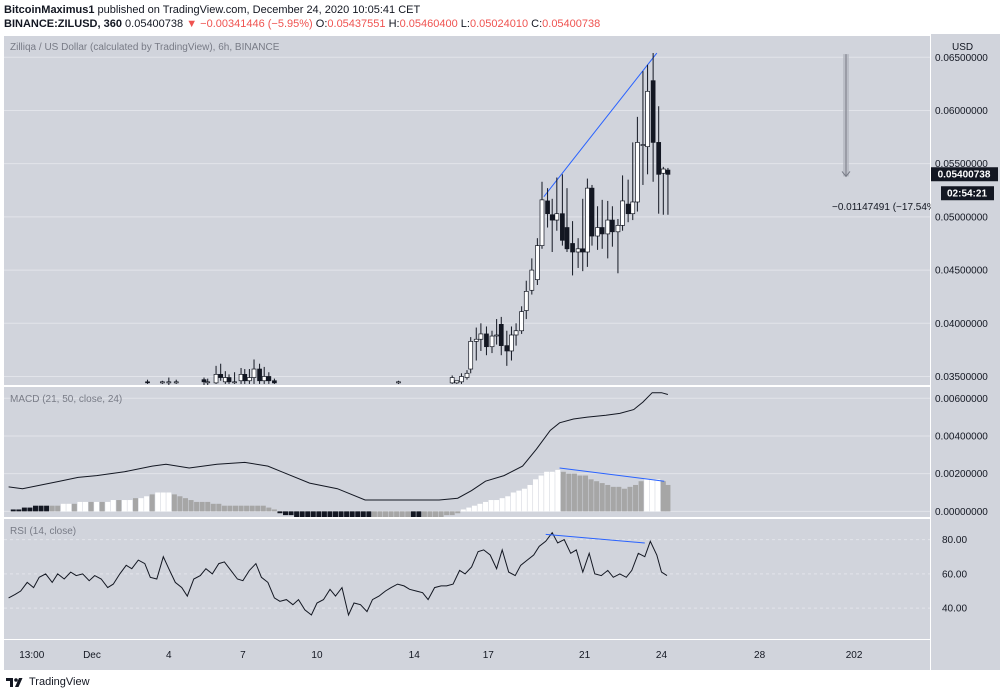 Image resolution: width=1000 pixels, height=695 pixels. What do you see at coordinates (338, 574) in the screenshot?
I see `rsi-line` at bounding box center [338, 574].